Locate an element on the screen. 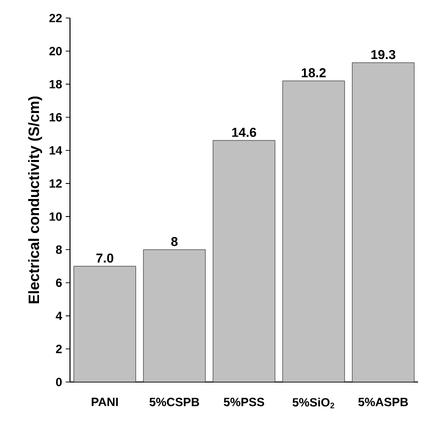 Image resolution: width=428 pixels, height=424 pixels. y-tick-label: 20 is located at coordinates (55, 51).